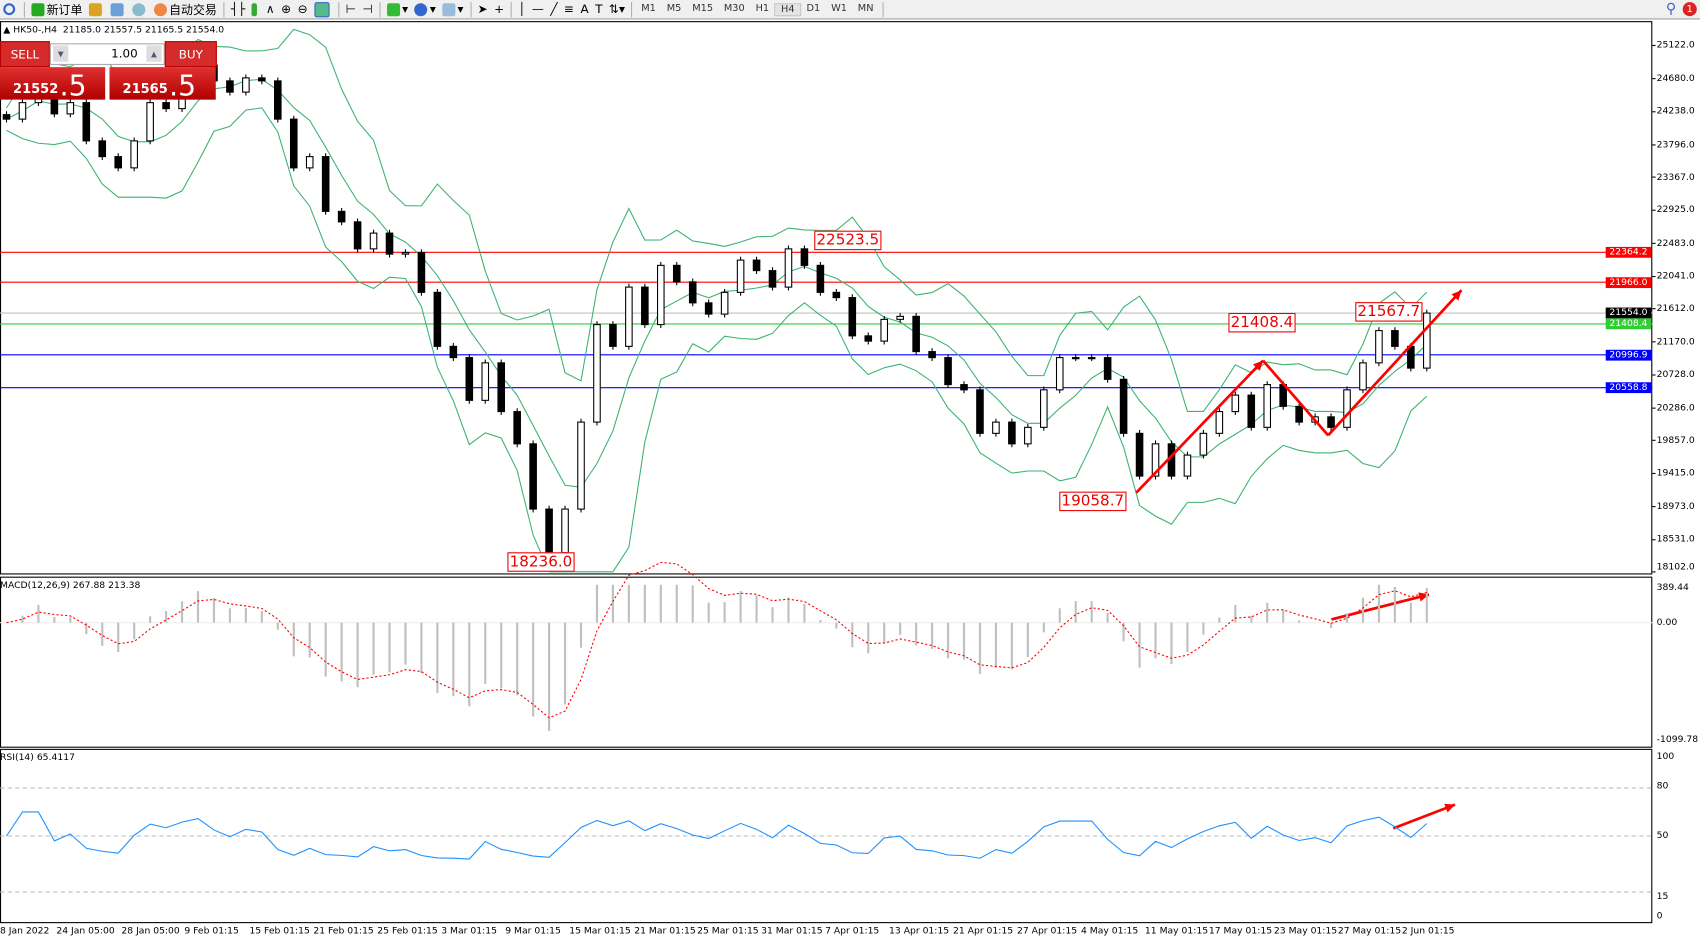 The width and height of the screenshot is (1700, 940). What do you see at coordinates (118, 9) in the screenshot?
I see `history-icon` at bounding box center [118, 9].